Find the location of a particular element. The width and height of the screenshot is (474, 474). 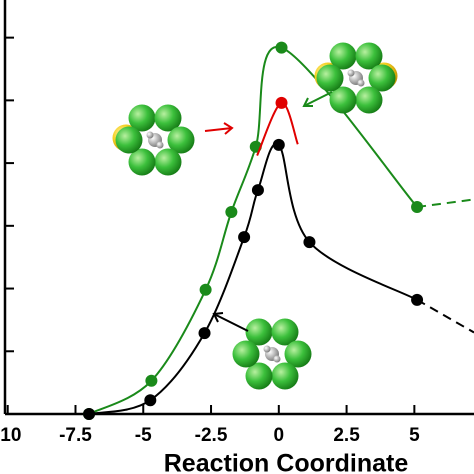

x-tick-label: 0 is located at coordinates (279, 435).